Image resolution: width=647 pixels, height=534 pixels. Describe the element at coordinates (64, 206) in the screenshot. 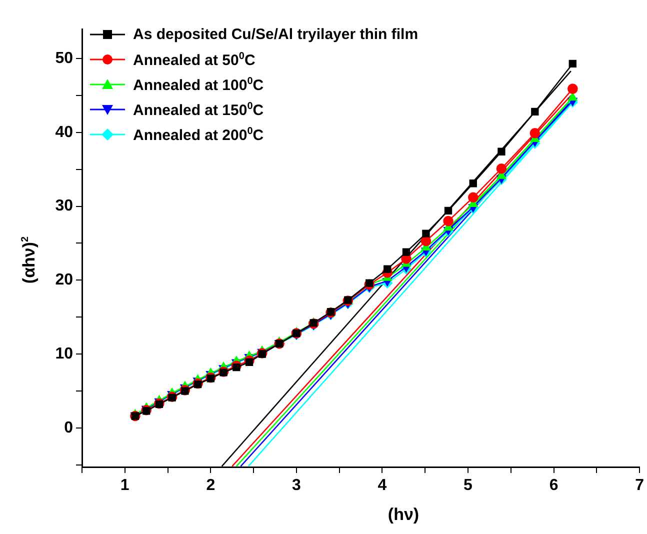

I see `y-tick-label: 30` at that location.